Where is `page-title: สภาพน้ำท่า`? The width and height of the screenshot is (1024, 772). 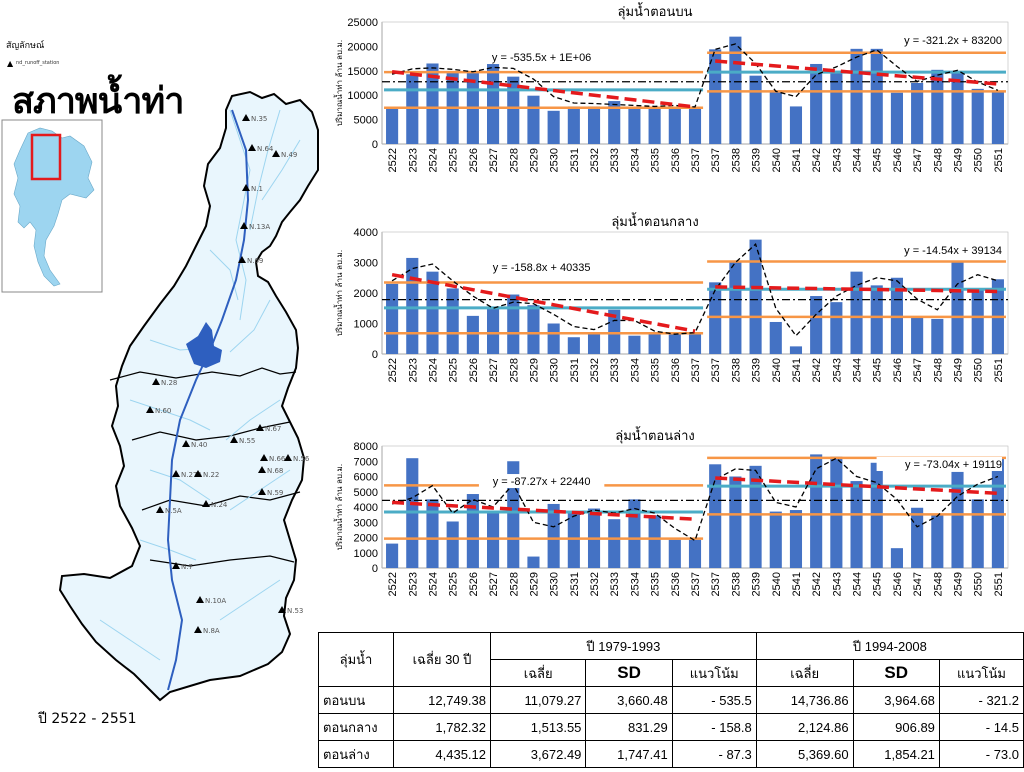
page-title: สภาพน้ำท่า is located at coordinates (98, 101).